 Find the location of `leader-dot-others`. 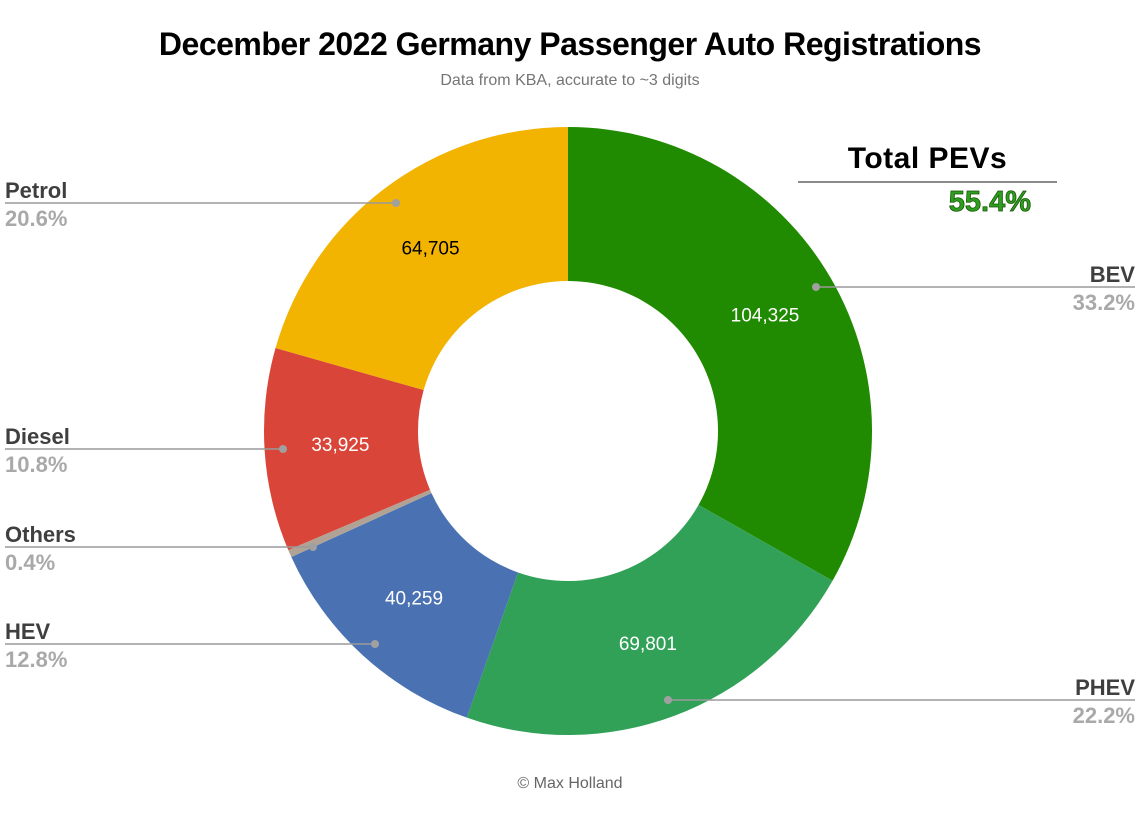

leader-dot-others is located at coordinates (313, 547).